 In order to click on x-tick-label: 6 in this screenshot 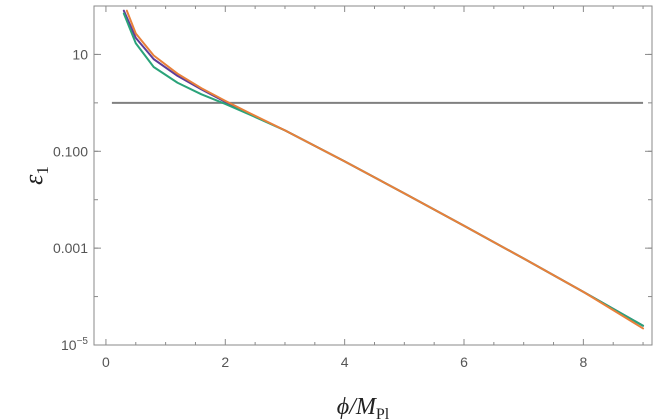, I will do `click(464, 362)`.